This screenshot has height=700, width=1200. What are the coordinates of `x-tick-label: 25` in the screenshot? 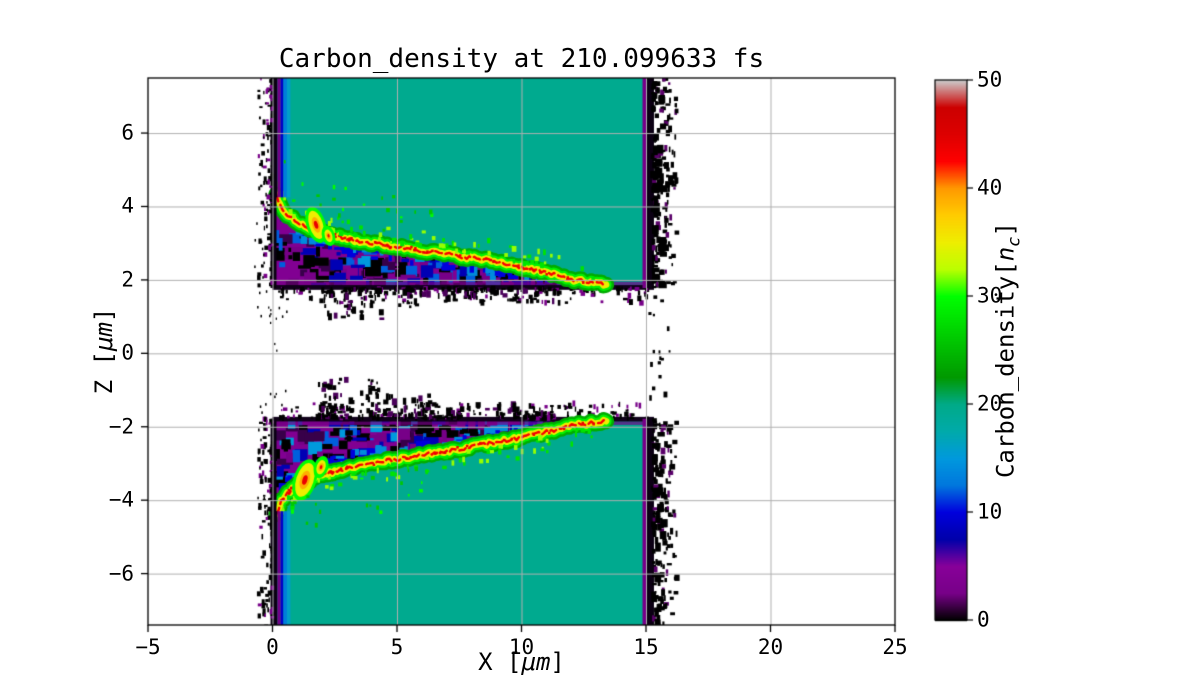 It's located at (895, 647).